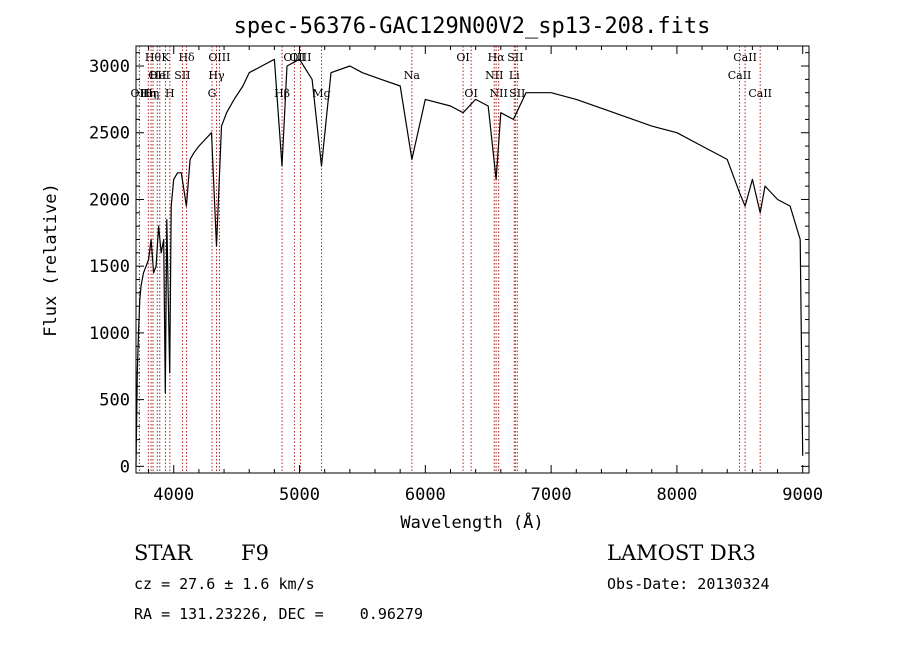  What do you see at coordinates (497, 57) in the screenshot?
I see `line-label: Hα` at bounding box center [497, 57].